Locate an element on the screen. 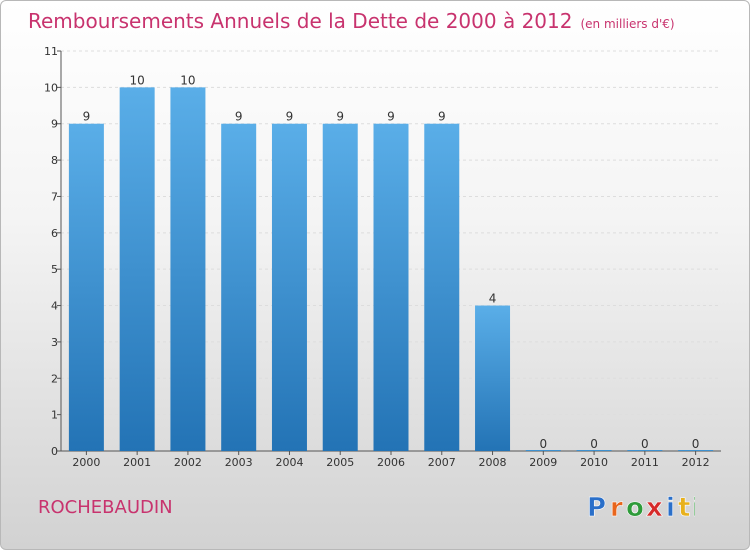 The width and height of the screenshot is (750, 550). x-tick-label: 2008 is located at coordinates (493, 462).